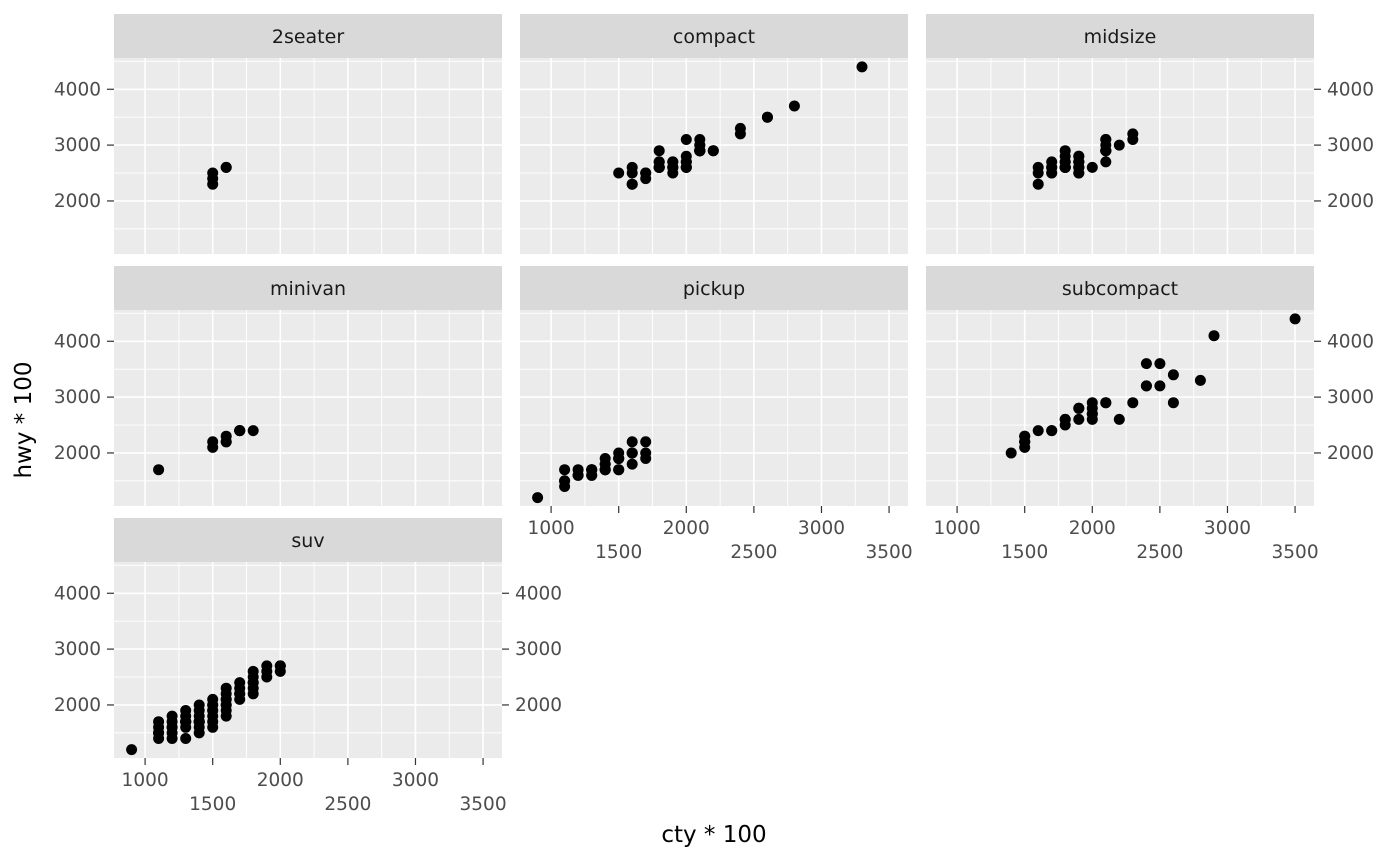 This screenshot has width=1400, height=866. What do you see at coordinates (618, 552) in the screenshot?
I see `x-tick-label: 1500` at bounding box center [618, 552].